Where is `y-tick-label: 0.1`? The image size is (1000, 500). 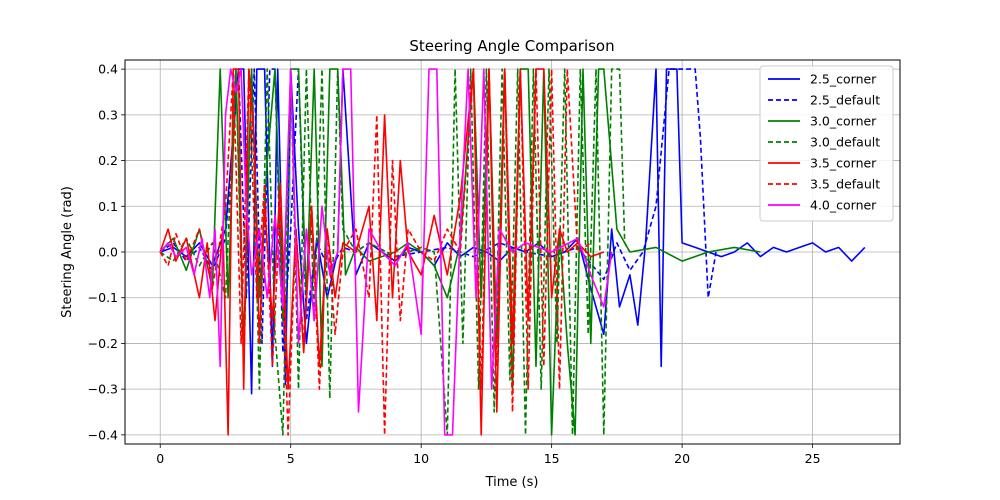
y-tick-label: 0.1 is located at coordinates (108, 206).